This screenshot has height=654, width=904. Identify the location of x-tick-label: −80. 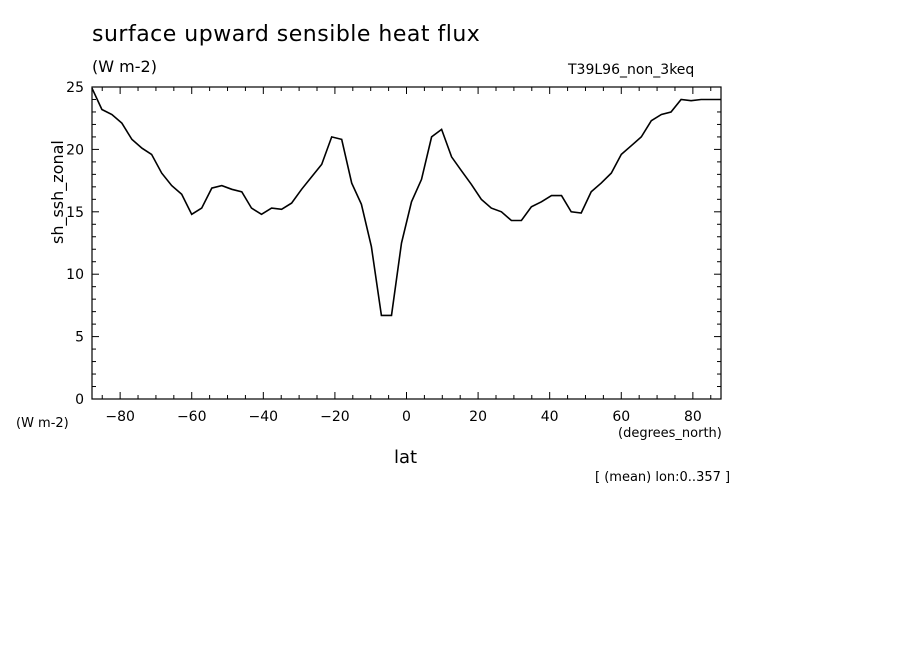
(120, 417).